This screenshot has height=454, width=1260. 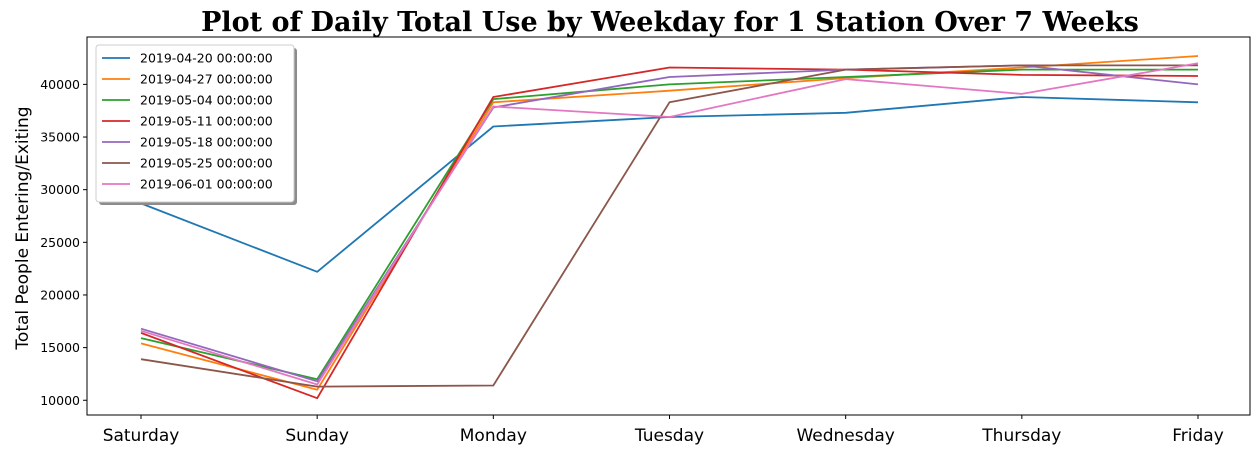 I want to click on y-tick-label: 25000, so click(x=60, y=242).